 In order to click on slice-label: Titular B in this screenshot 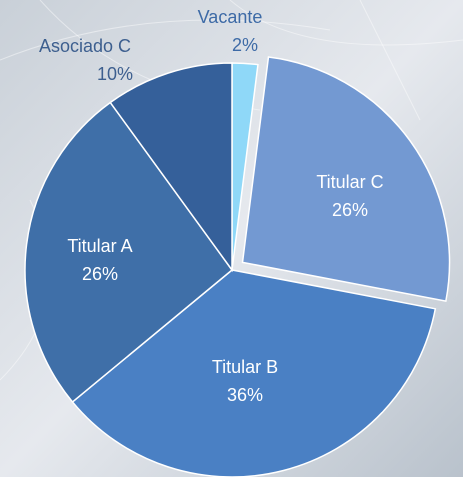, I will do `click(245, 367)`.